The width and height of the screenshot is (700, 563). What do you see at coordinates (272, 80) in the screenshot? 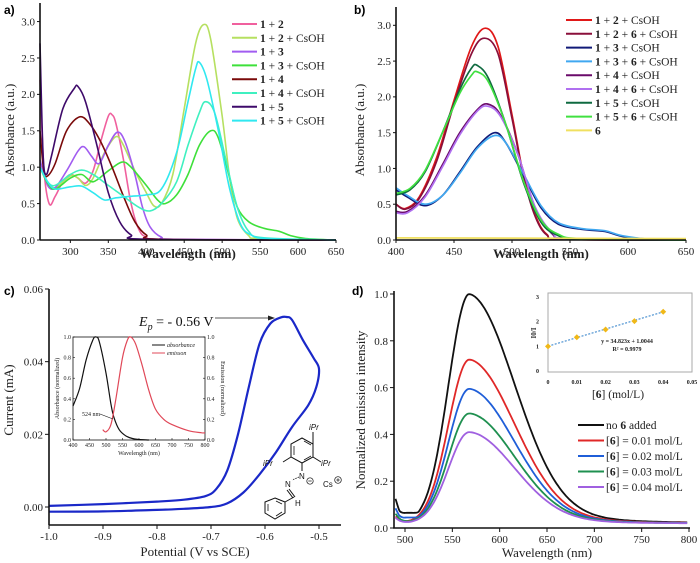
I see `legend-label: 1 + 4` at bounding box center [272, 80].